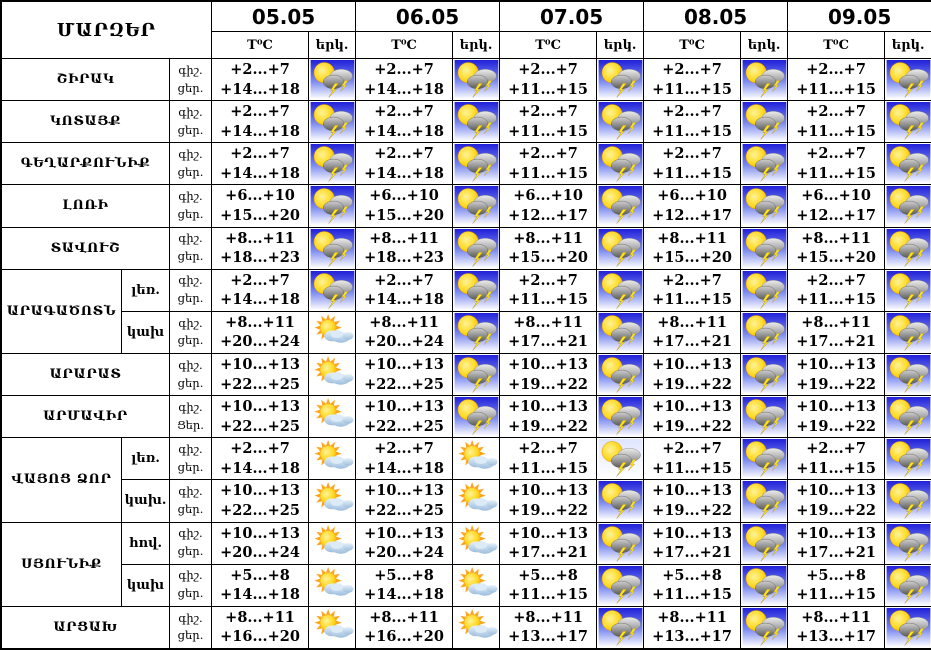 The height and width of the screenshot is (650, 931). I want to click on temp-header: T⁰C, so click(548, 45).